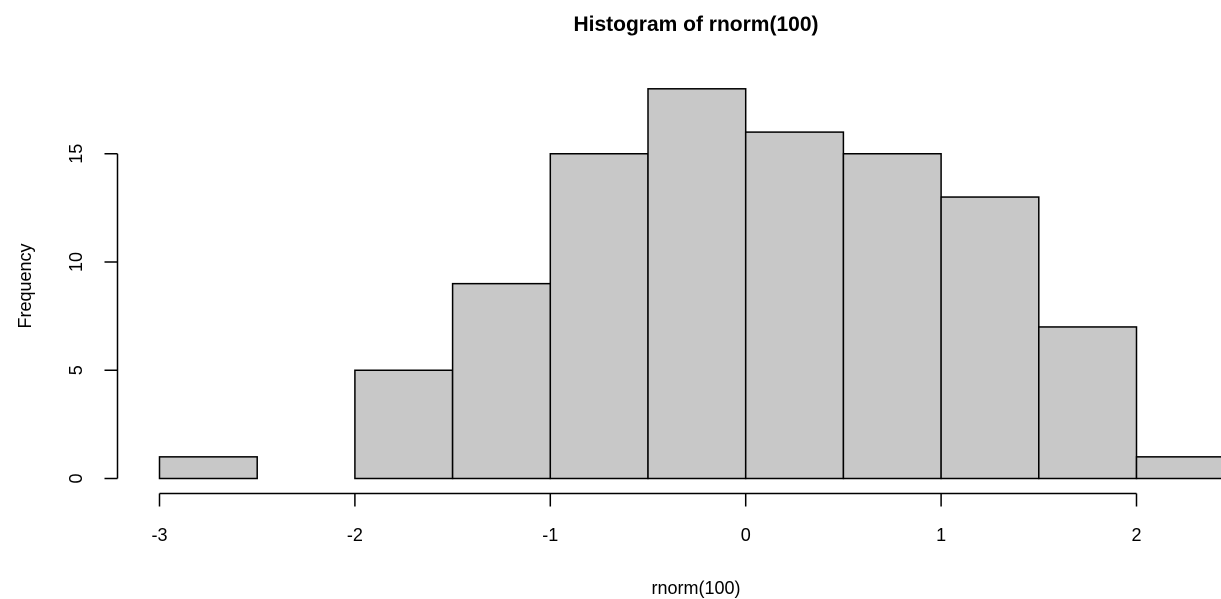 The image size is (1221, 599). What do you see at coordinates (76, 370) in the screenshot?
I see `y-tick-label: 5` at bounding box center [76, 370].